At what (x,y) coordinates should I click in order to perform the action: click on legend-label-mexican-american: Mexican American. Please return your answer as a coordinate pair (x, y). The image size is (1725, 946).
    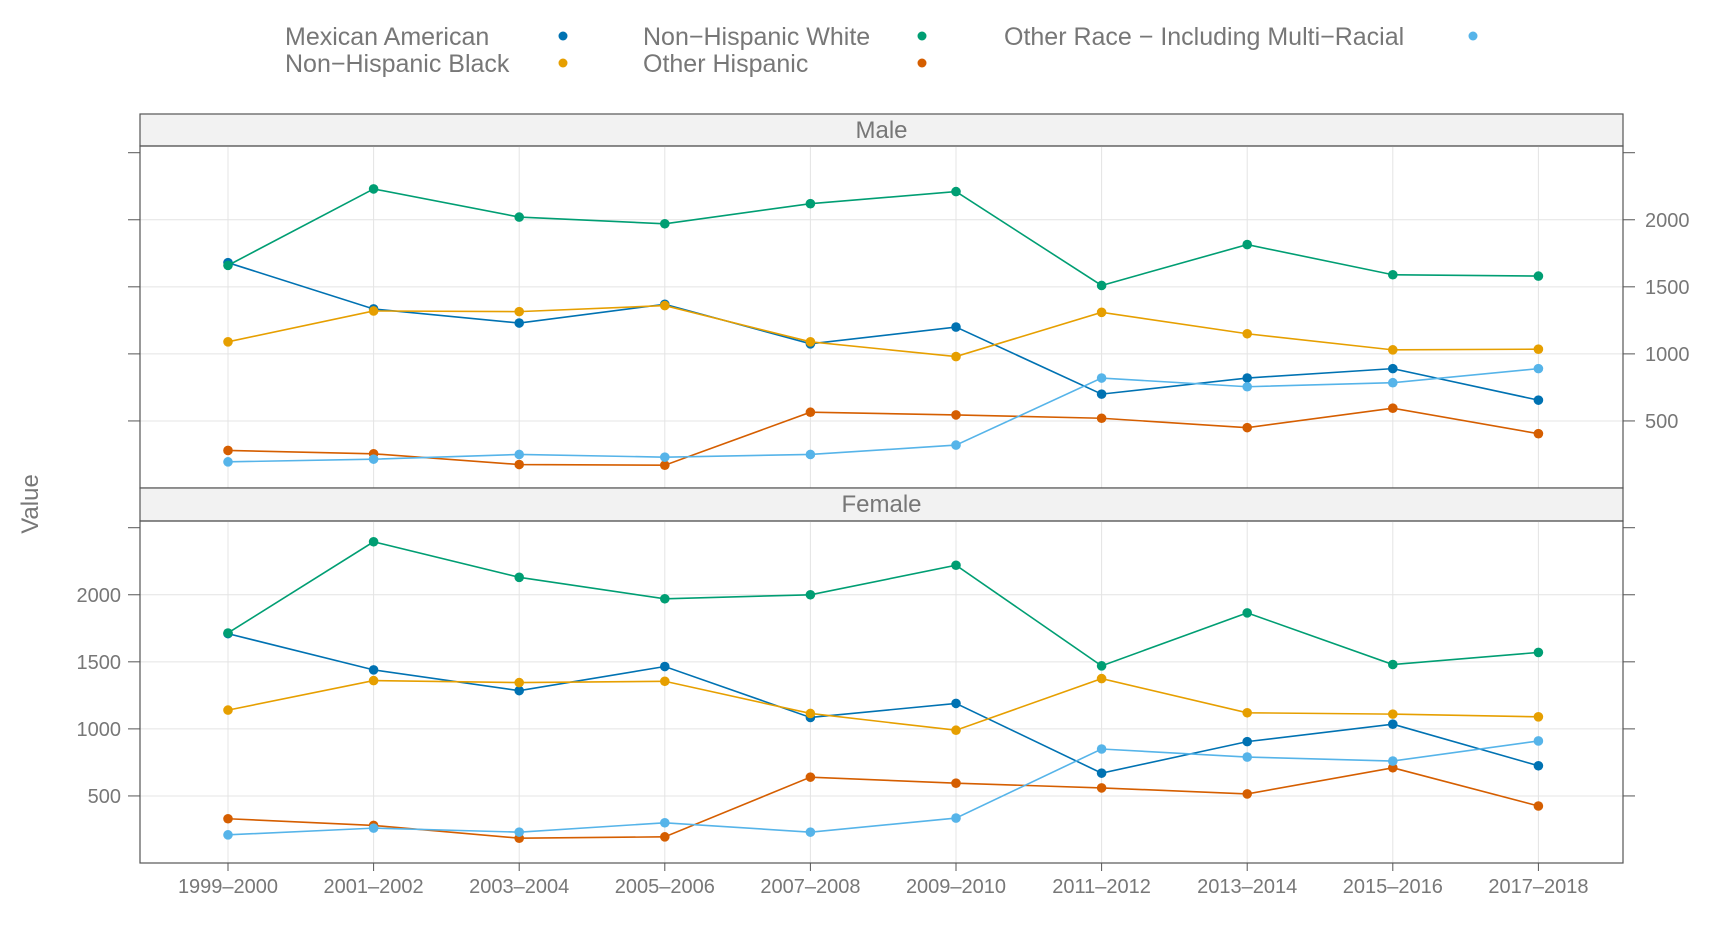
    Looking at the image, I should click on (387, 37).